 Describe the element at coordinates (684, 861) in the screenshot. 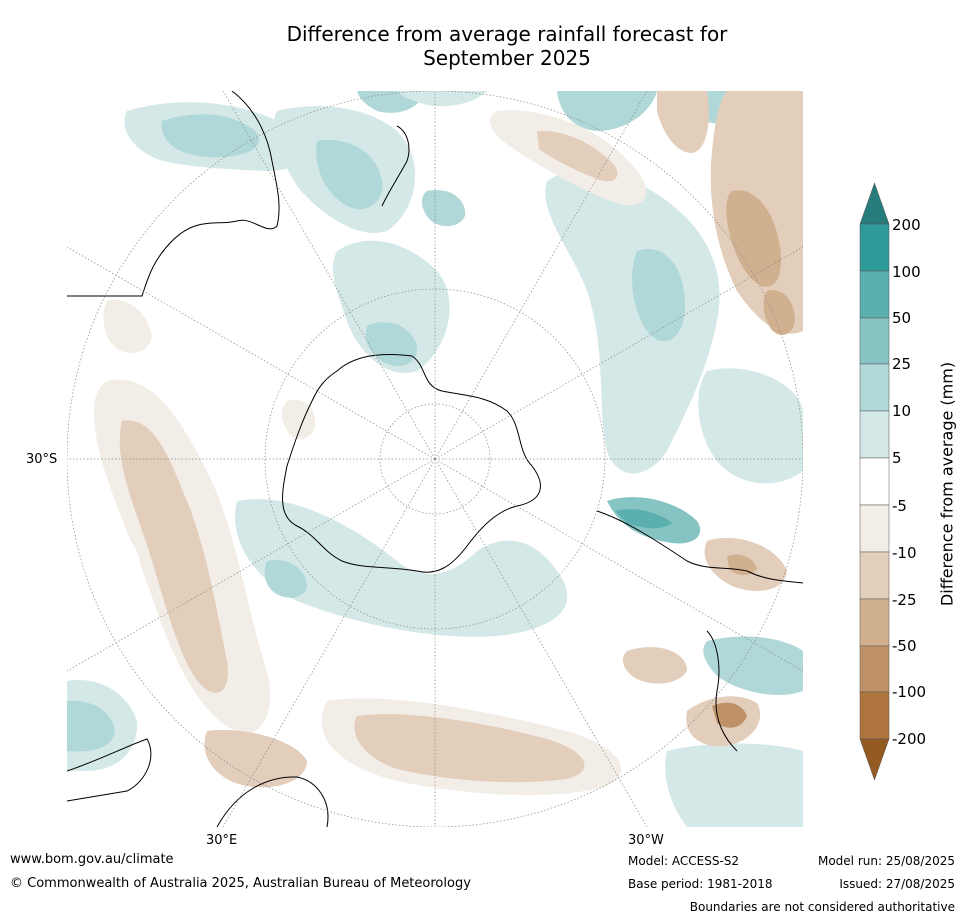

I see `model-text: Model: ACCESS-S2` at that location.